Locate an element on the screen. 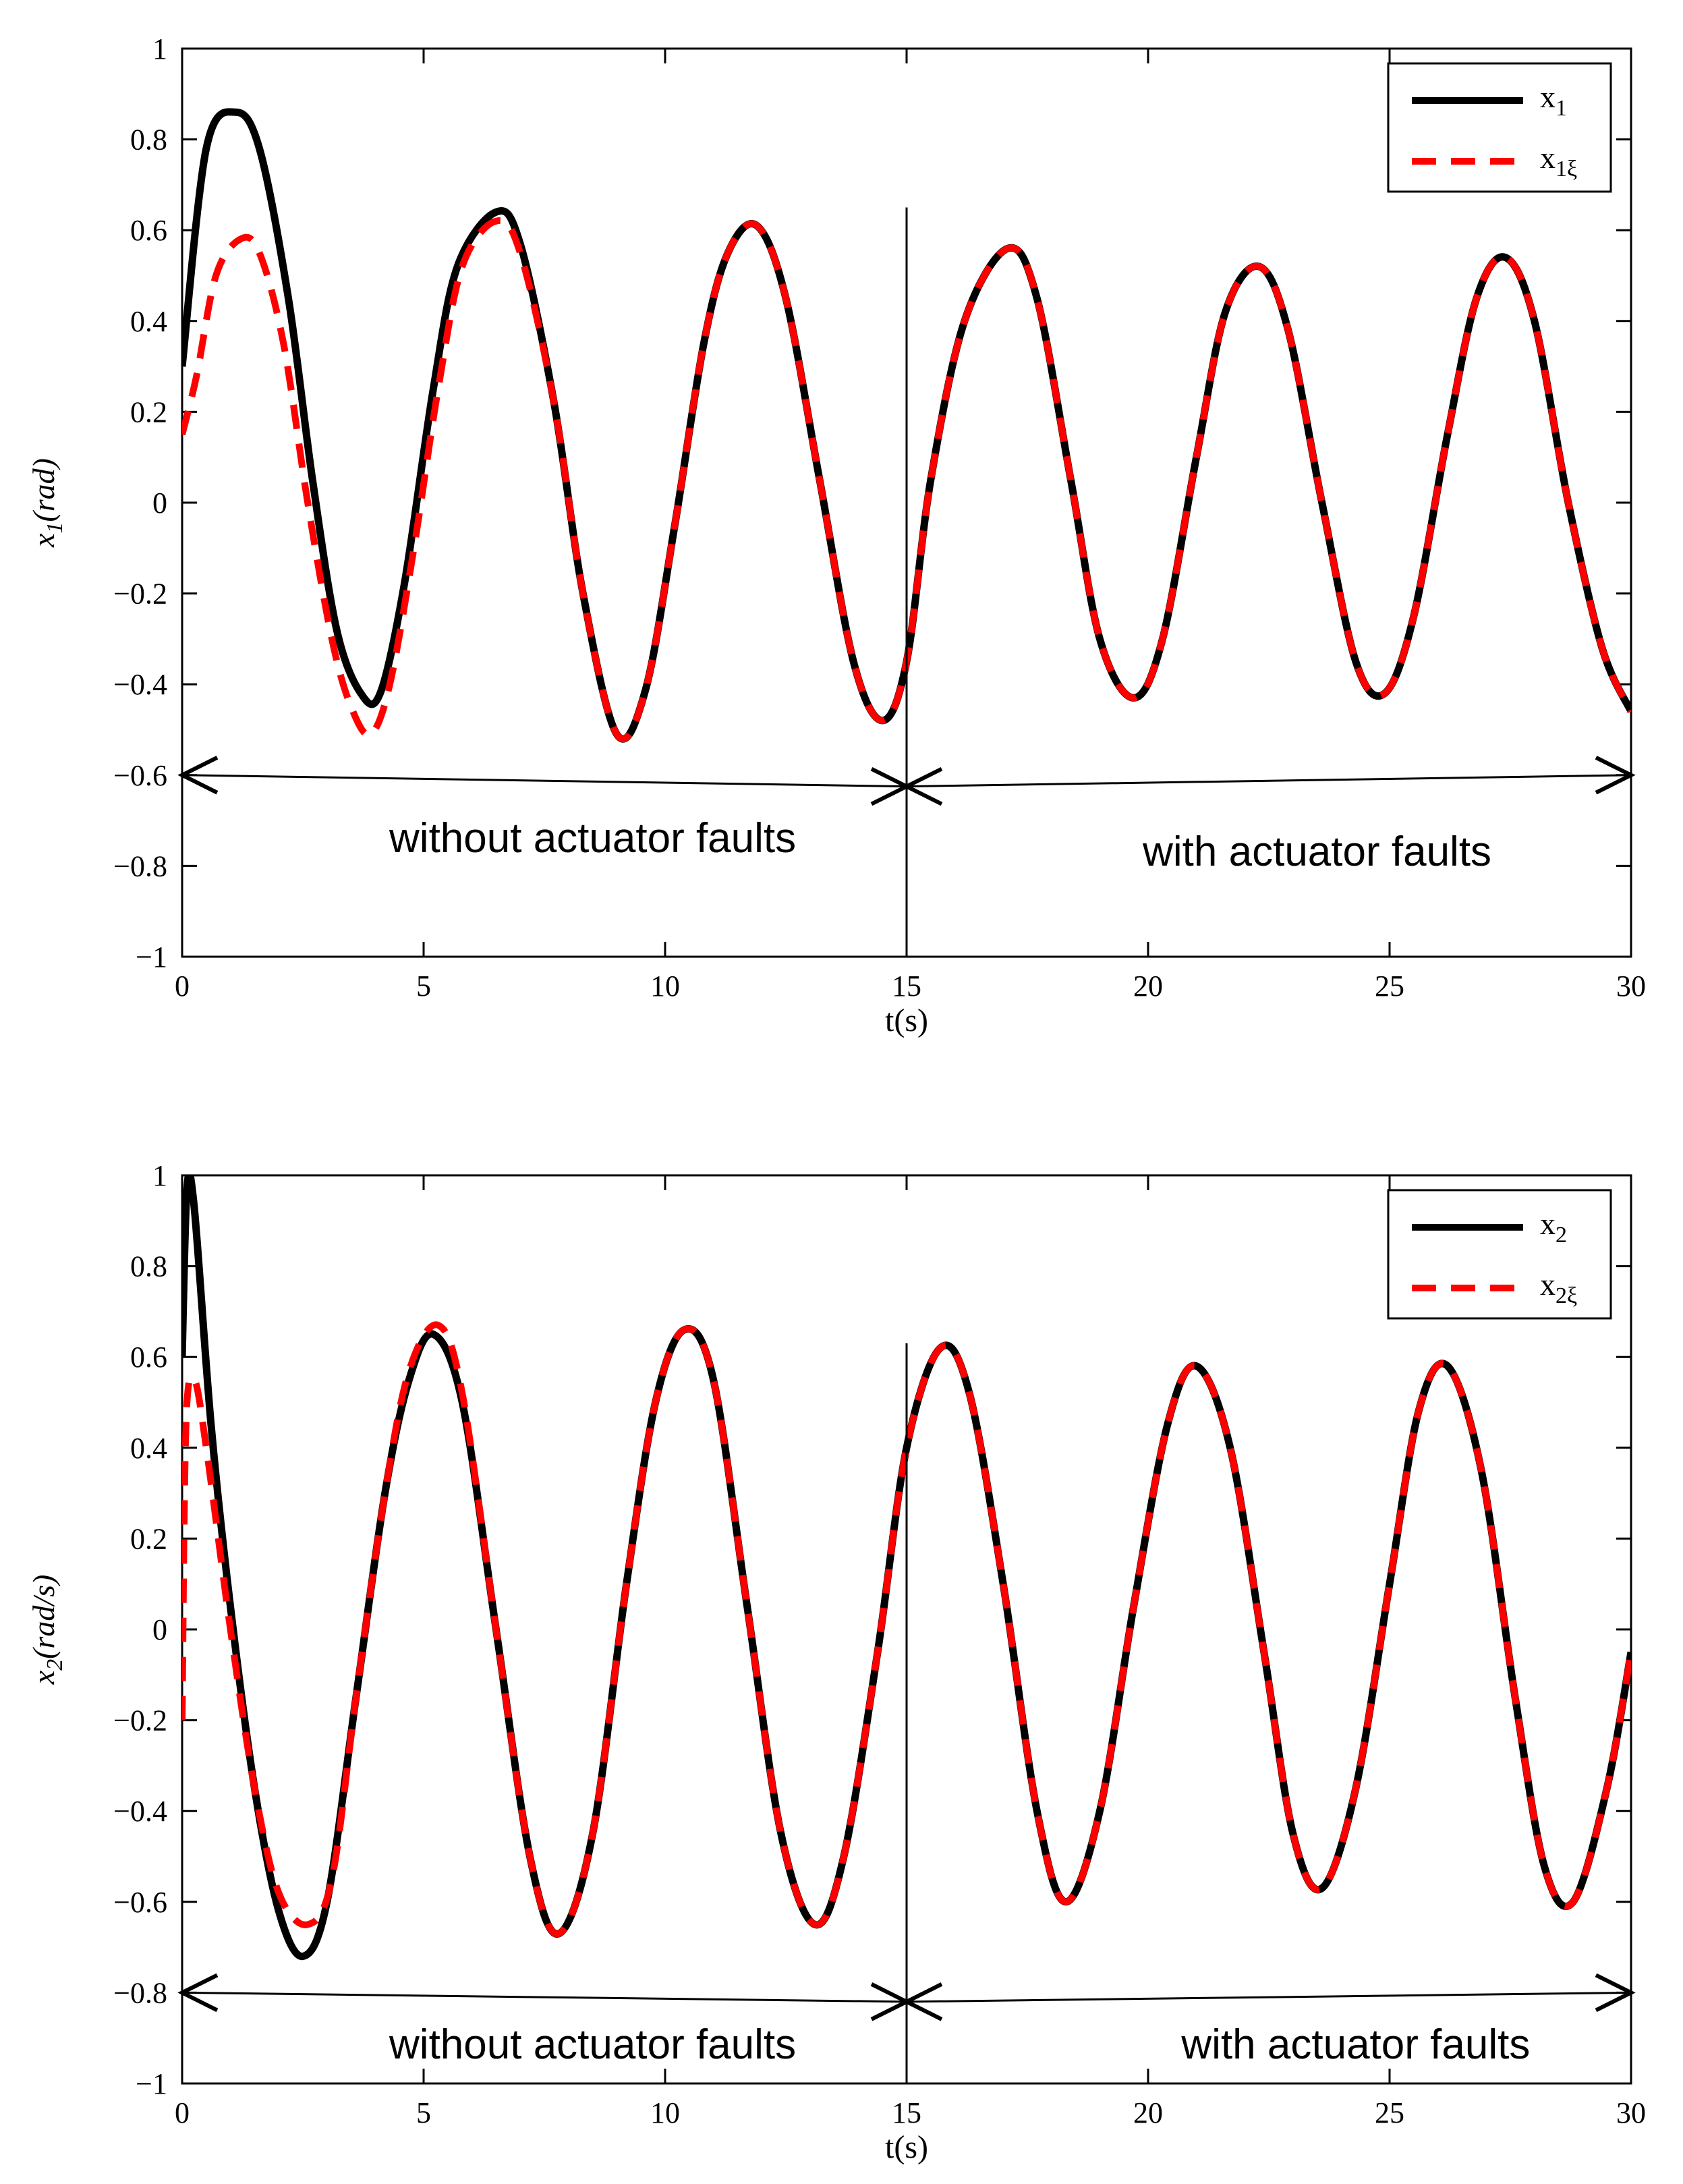 This screenshot has width=1683, height=2184. y-axis-label: x1(rad) is located at coordinates (46, 503).